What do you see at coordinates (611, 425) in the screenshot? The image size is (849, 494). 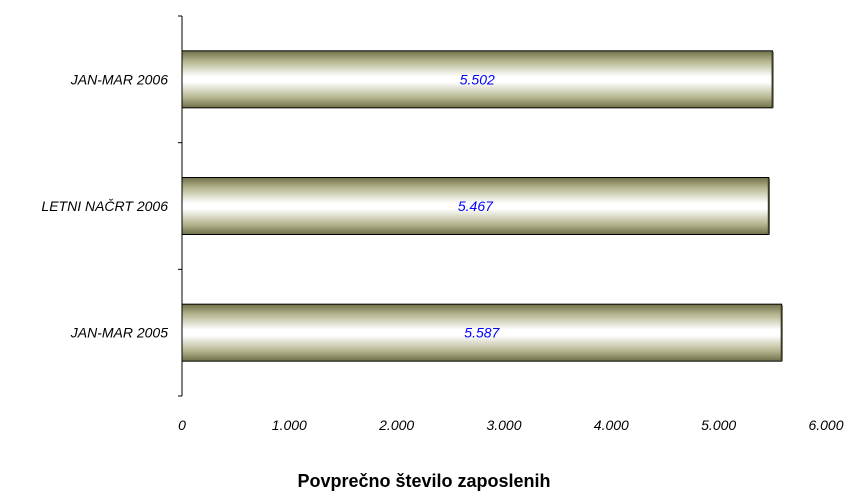 I see `x-tick-label: 4.000` at bounding box center [611, 425].